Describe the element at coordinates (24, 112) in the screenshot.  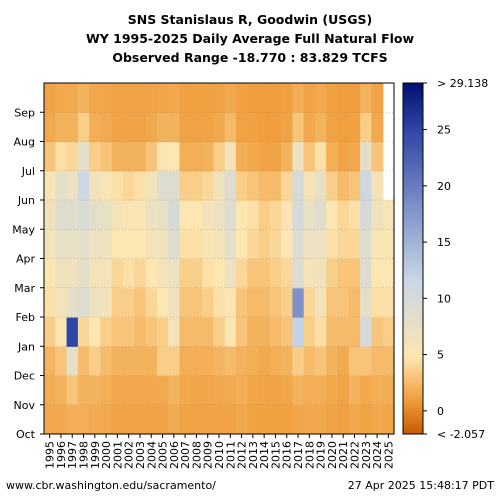
I see `y-tick-label: Sep` at that location.